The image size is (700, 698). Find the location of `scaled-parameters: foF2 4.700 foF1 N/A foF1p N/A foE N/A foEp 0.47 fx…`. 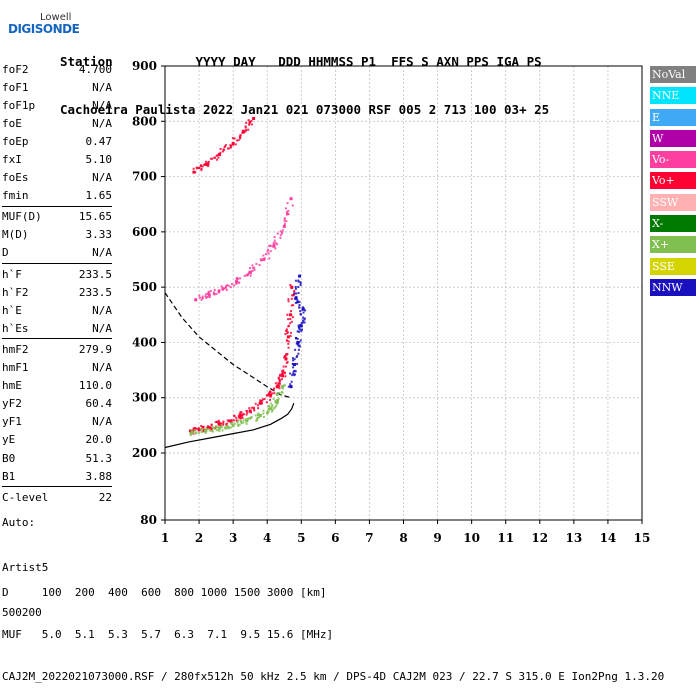

scaled-parameters: foF2 4.700 foF1 N/A foF1p N/A foE N/A foEp 0.47 fx… is located at coordinates (57, 283).